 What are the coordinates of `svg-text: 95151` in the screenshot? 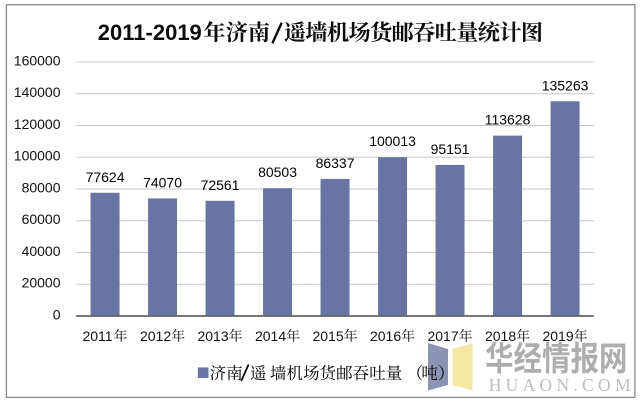 It's located at (450, 149).